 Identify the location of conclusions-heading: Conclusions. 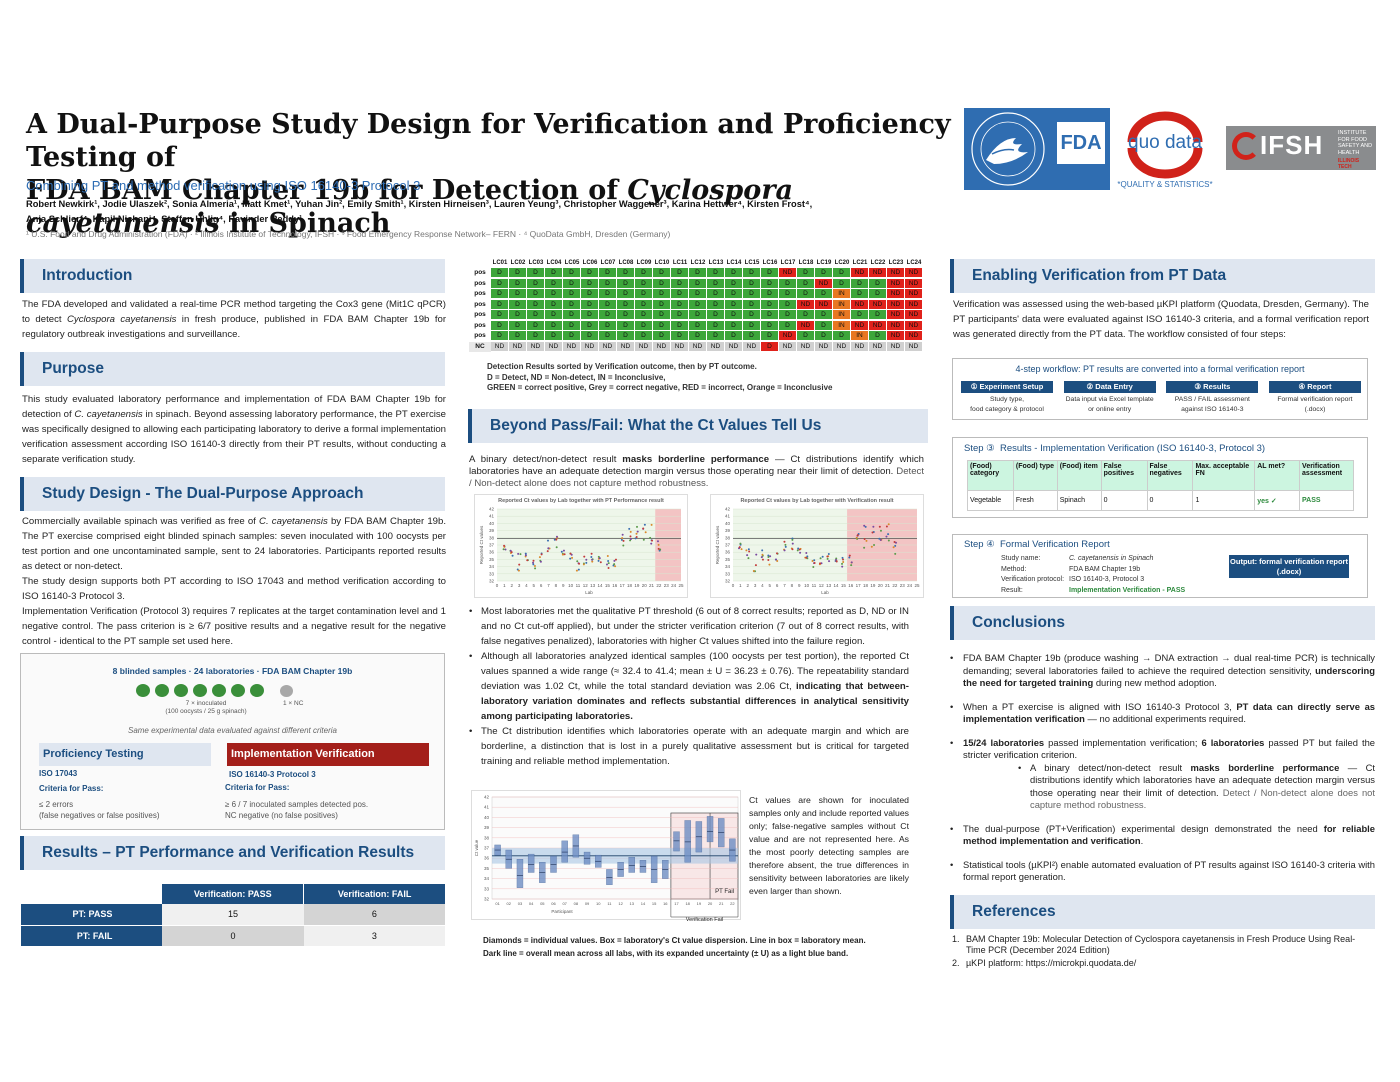
(1162, 623).